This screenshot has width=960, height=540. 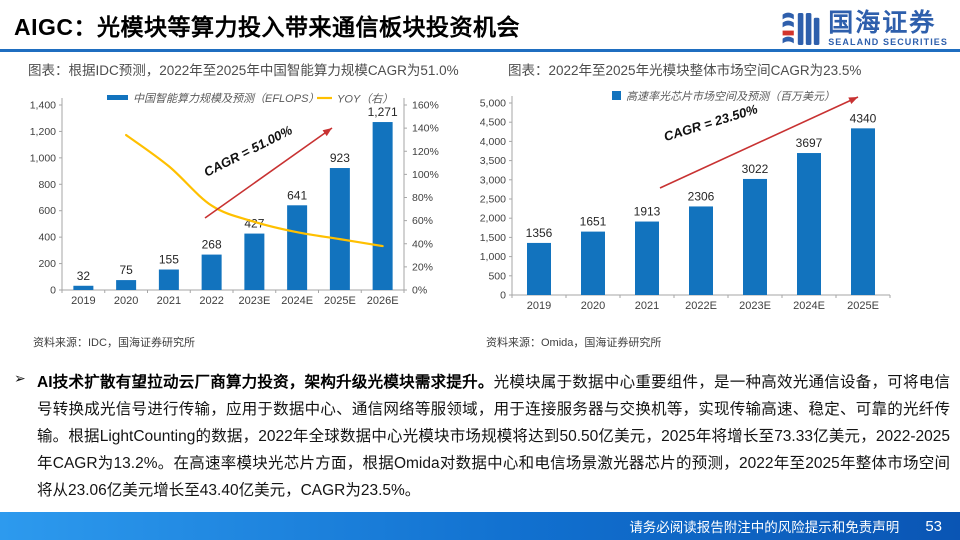 What do you see at coordinates (730, 96) in the screenshot?
I see `svg-text: 高速率光芯片市场空间及预测（百万美元）` at bounding box center [730, 96].